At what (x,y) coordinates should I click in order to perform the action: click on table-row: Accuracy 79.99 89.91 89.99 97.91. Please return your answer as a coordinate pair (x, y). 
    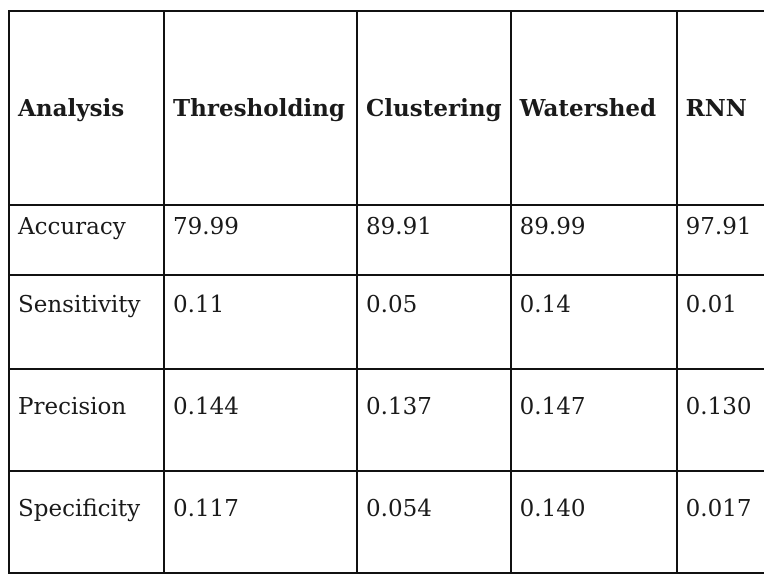
    Looking at the image, I should click on (386, 240).